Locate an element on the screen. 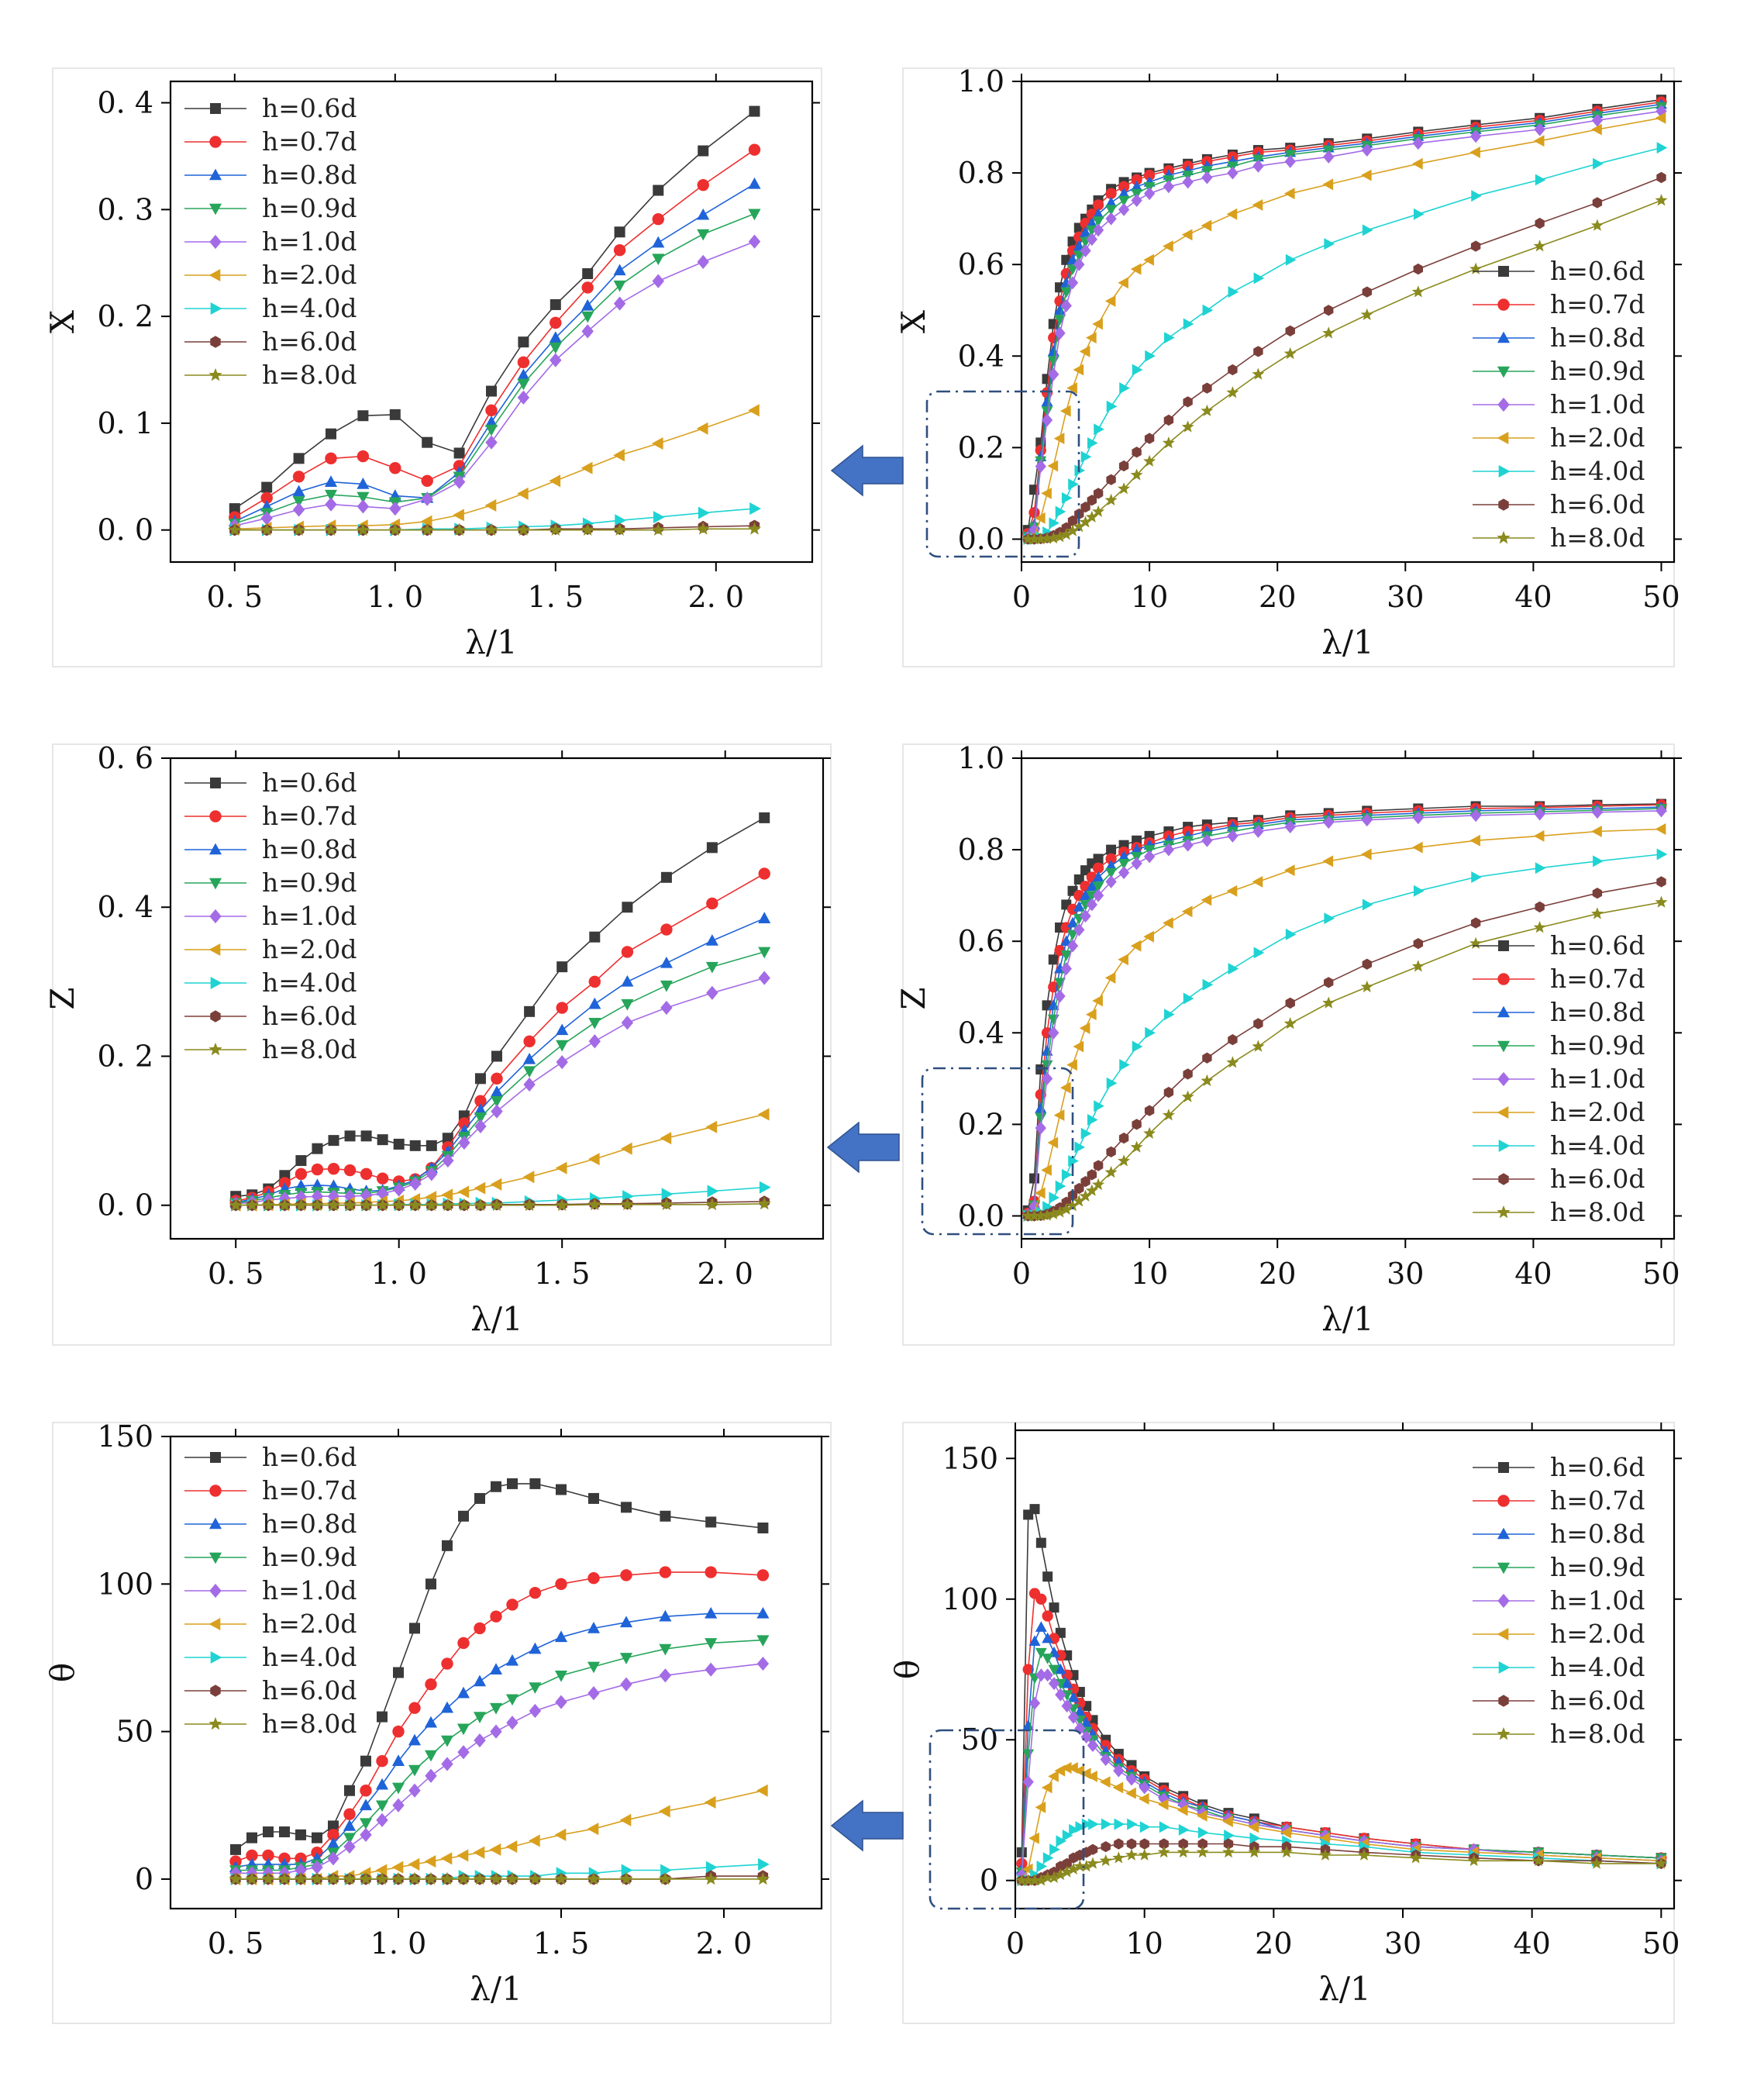 The height and width of the screenshot is (2090, 1764). x-full-legend-label: h=6.0d is located at coordinates (1597, 504).